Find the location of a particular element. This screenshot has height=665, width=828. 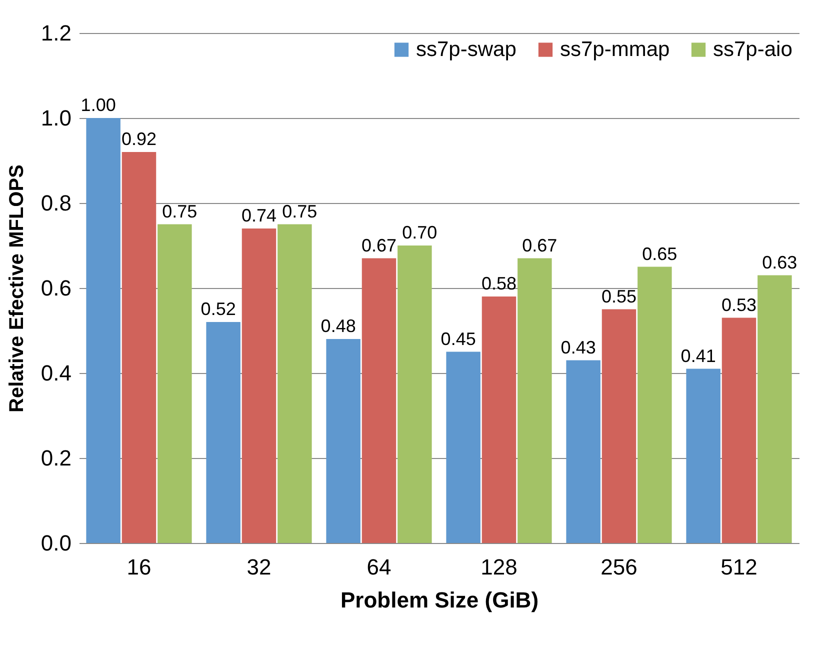

y-axis-title: Relative Efective MFLOPS is located at coordinates (17, 288).